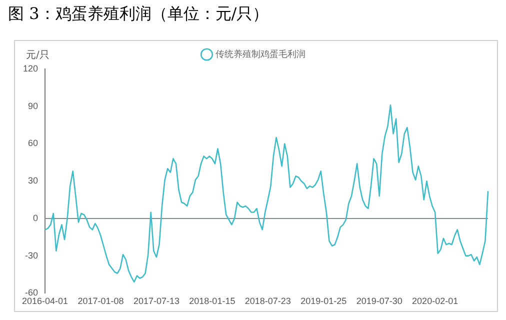 The width and height of the screenshot is (506, 320). Describe the element at coordinates (35, 217) in the screenshot. I see `y-tick-label: 0` at that location.